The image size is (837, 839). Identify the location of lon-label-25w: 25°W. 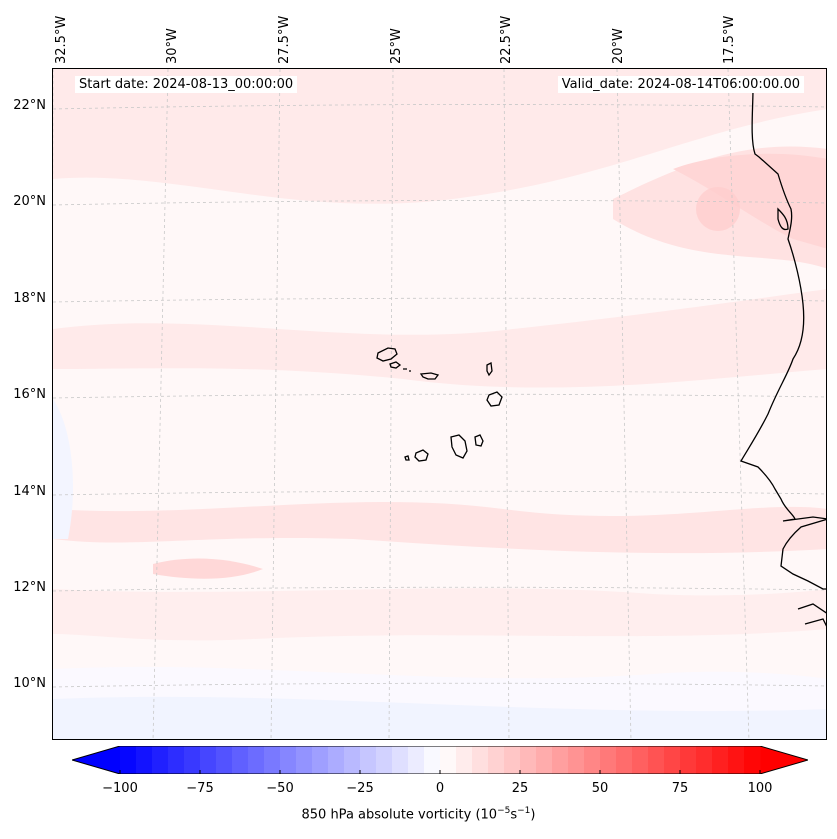
(396, 46).